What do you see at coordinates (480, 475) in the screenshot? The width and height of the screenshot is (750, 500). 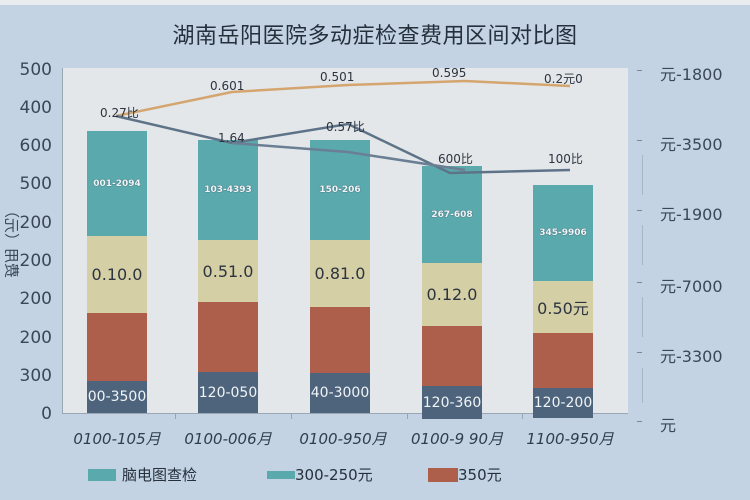 I see `legend-label: 350元` at bounding box center [480, 475].